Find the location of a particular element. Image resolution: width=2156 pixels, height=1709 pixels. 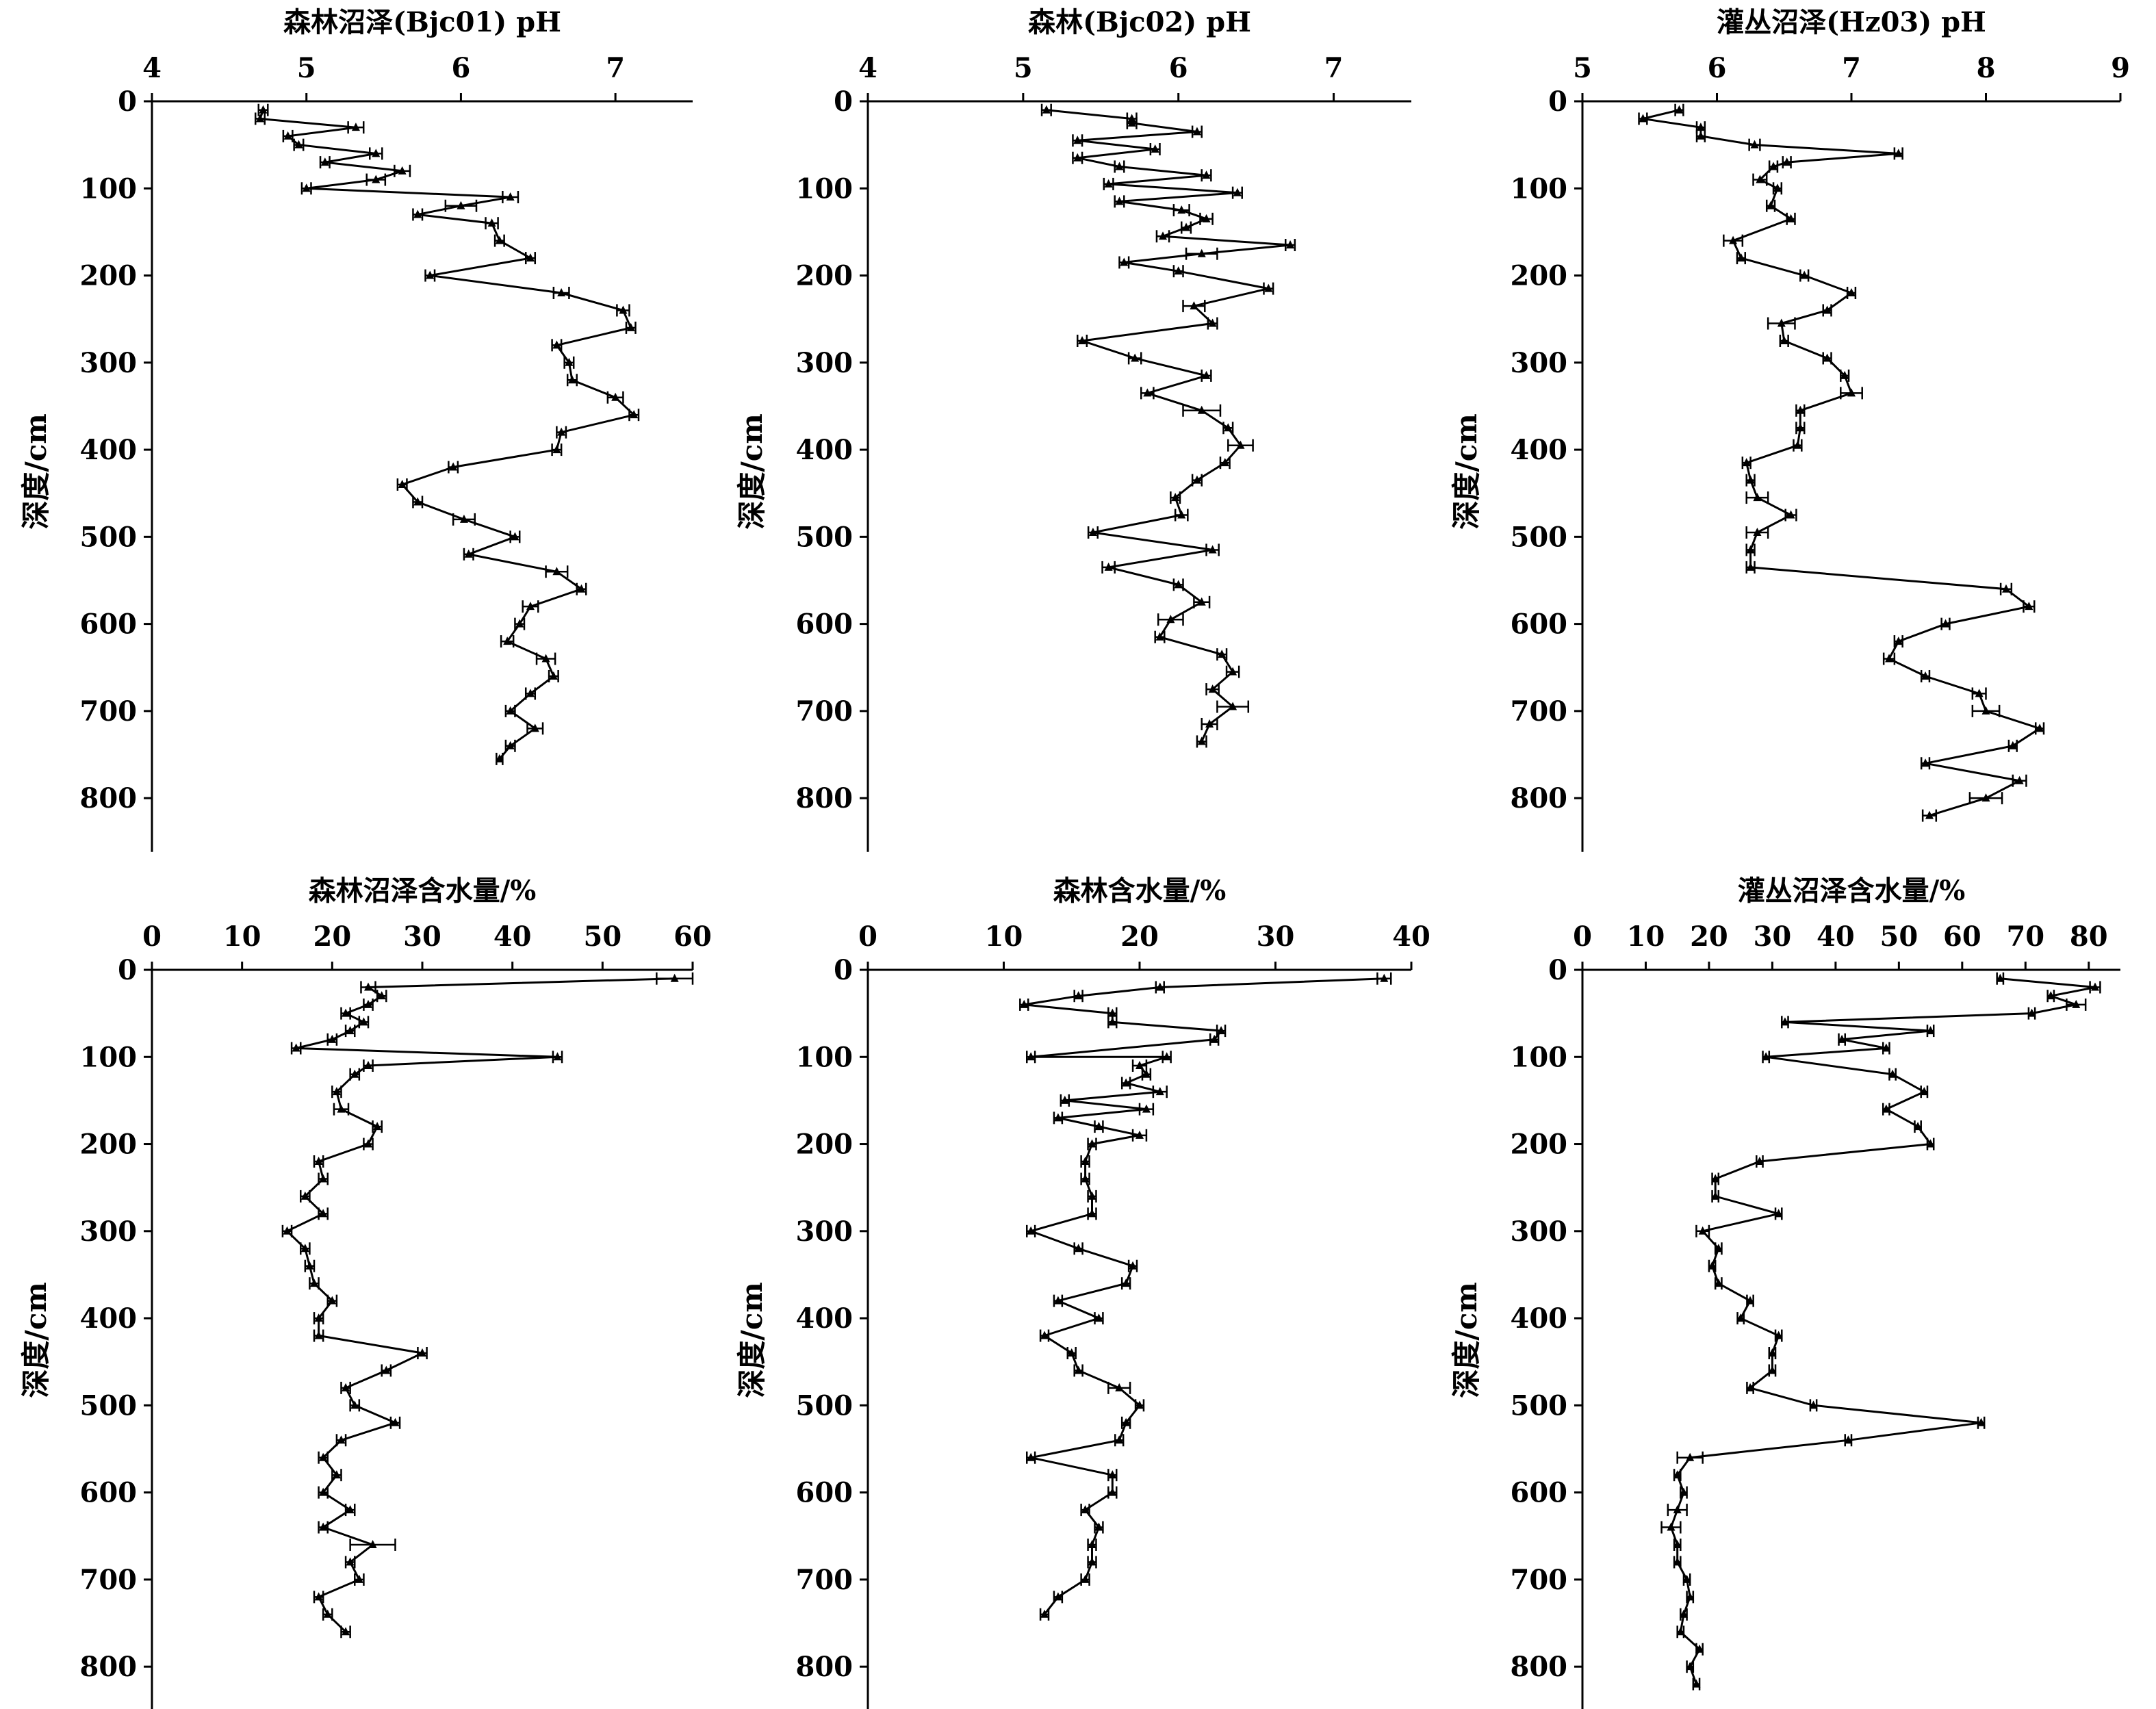

x-tick-label: 30 is located at coordinates (1773, 937).